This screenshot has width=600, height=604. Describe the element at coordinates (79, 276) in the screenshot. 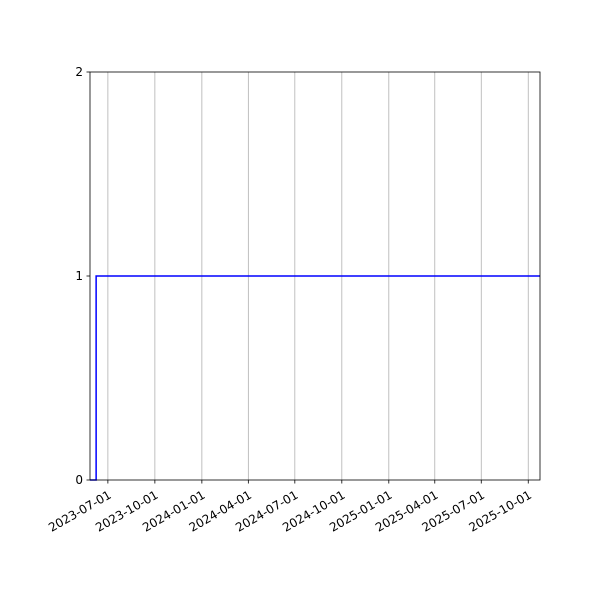

I see `y-tick-label: 1` at that location.